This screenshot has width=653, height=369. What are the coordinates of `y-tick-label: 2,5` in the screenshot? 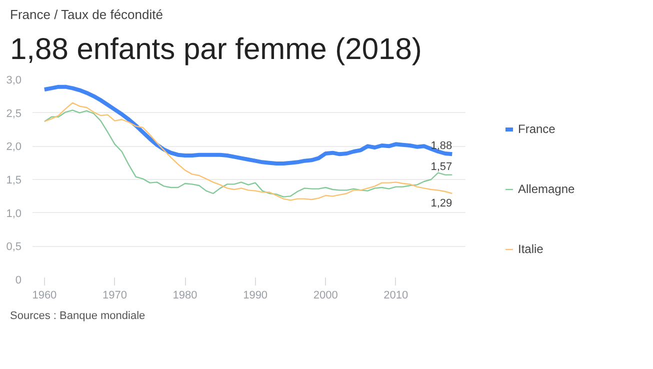 It's located at (14, 114).